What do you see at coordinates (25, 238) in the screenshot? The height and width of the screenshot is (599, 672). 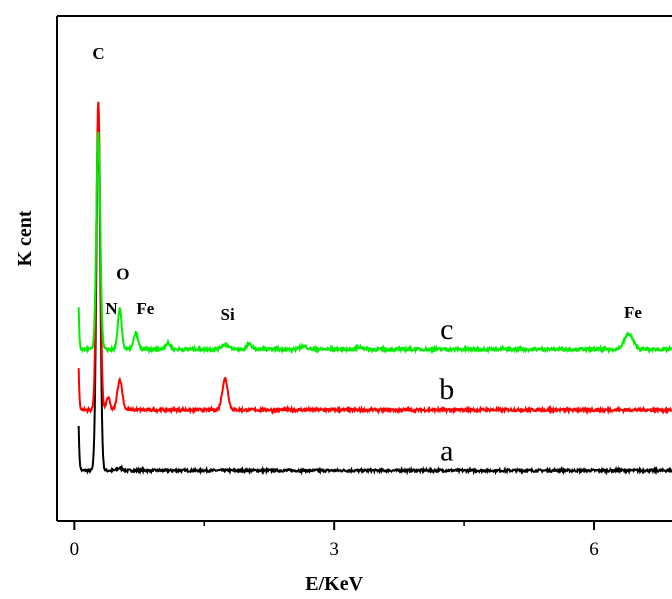 I see `y-axis-label: K cent` at bounding box center [25, 238].